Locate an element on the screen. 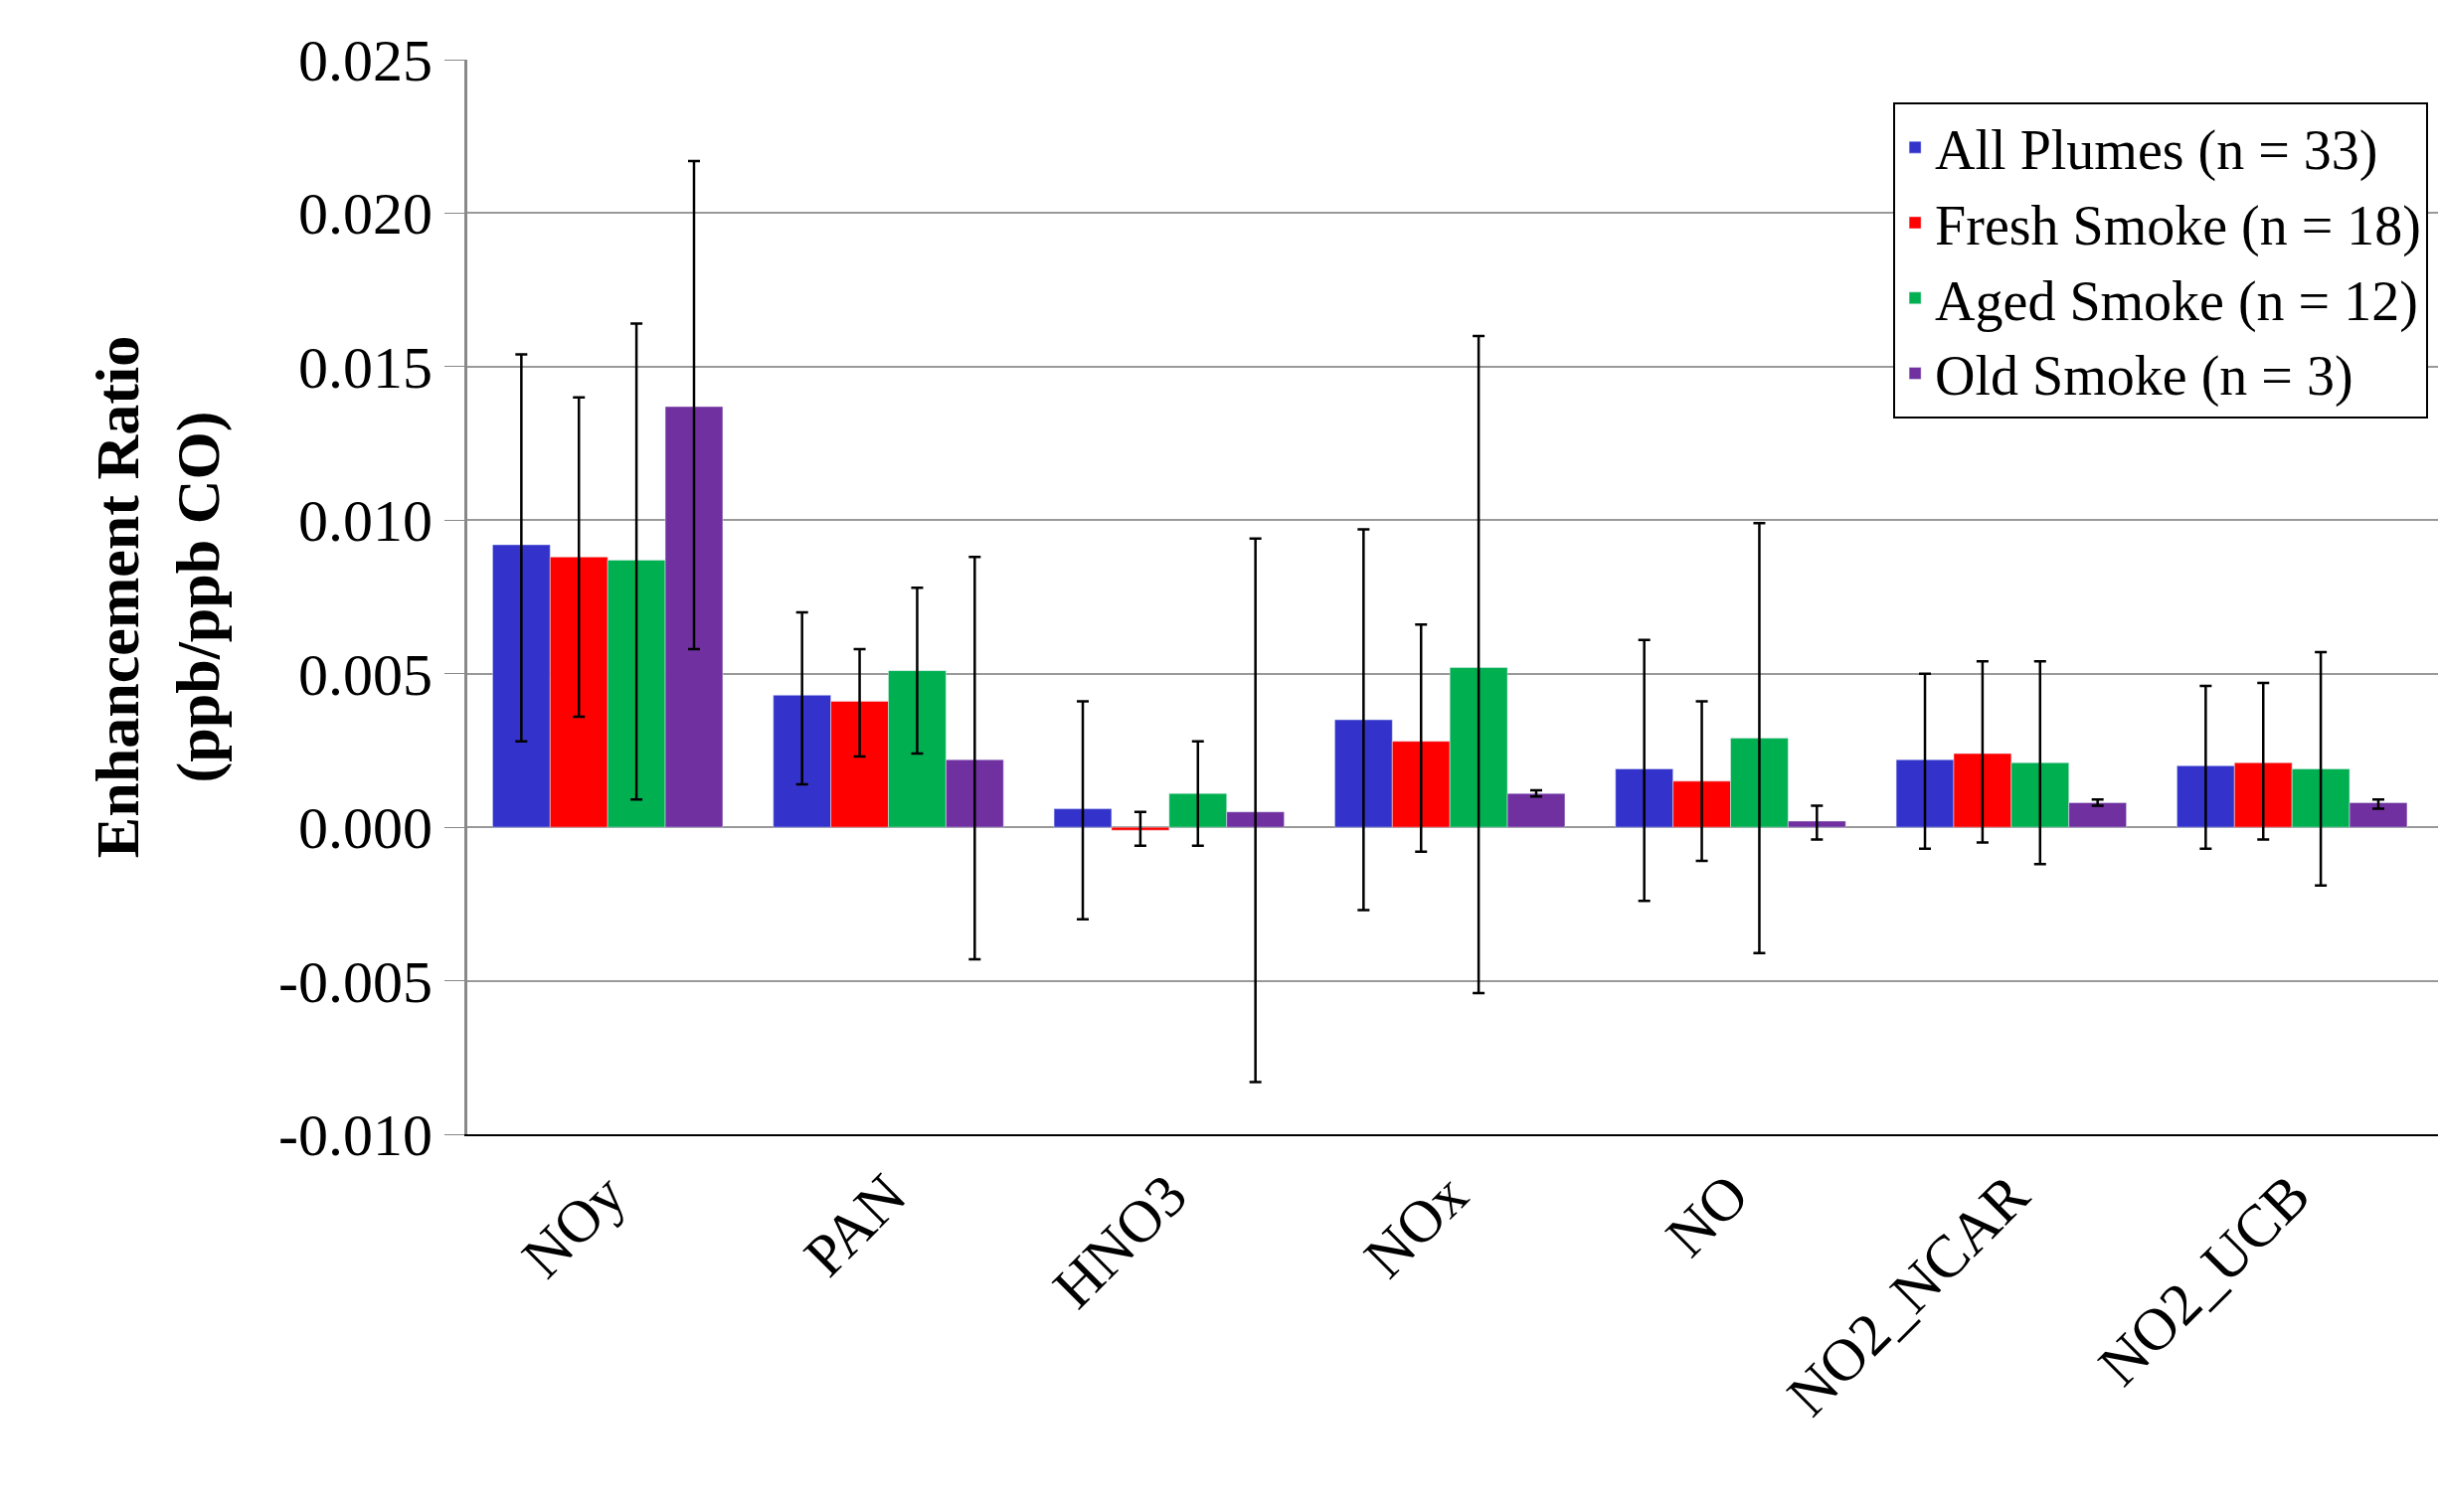 Image resolution: width=2438 pixels, height=1512 pixels. y-tick-label: 0.010 is located at coordinates (365, 521).